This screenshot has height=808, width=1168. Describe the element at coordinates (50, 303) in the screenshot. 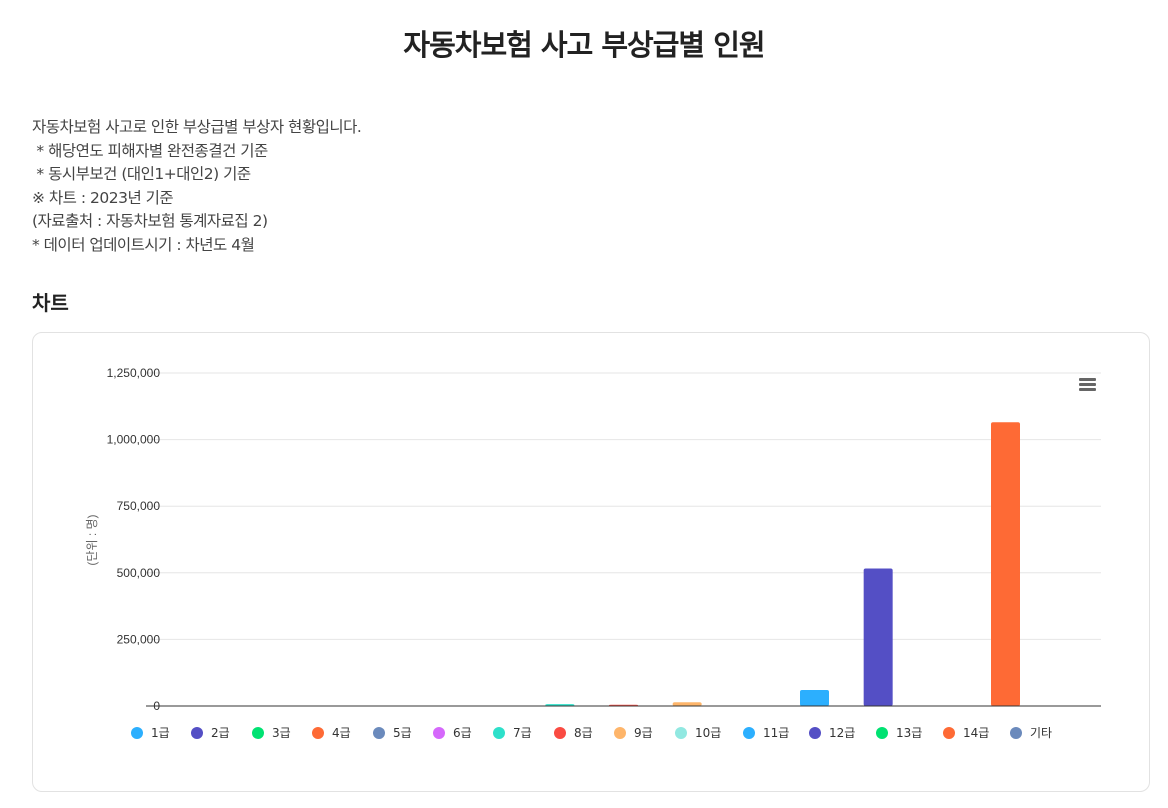

I see `section-title: 차트` at that location.